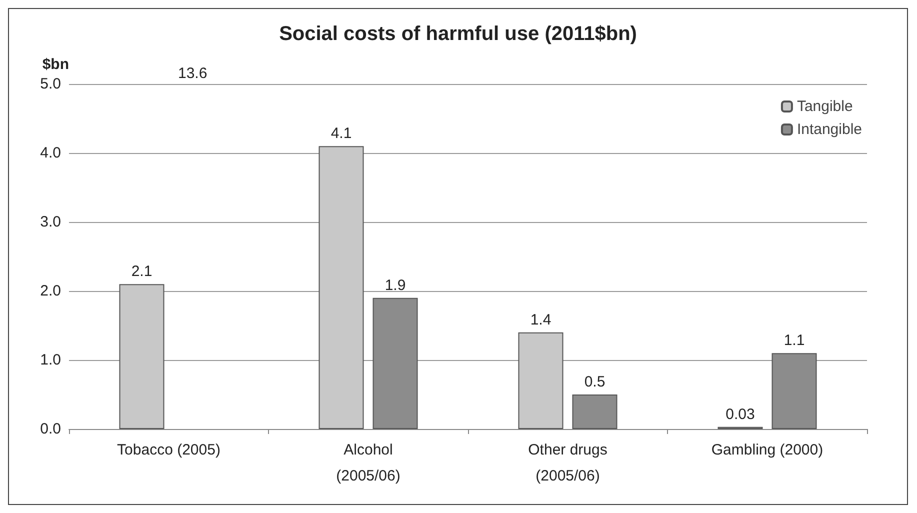 The height and width of the screenshot is (513, 917). What do you see at coordinates (50, 429) in the screenshot?
I see `y-tick-label: 0.0` at bounding box center [50, 429].